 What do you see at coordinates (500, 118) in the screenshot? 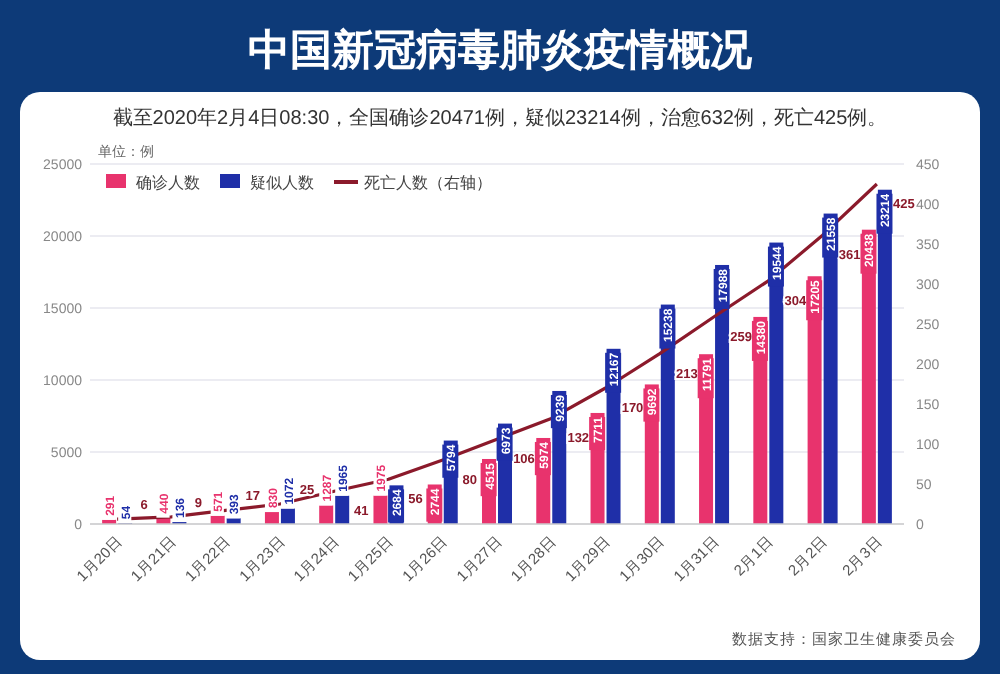
I see `chart-subtitle: 截至2020年2月4日08:30，全国确诊20471例，疑似23214例，治愈632例，死亡425例。` at bounding box center [500, 118].